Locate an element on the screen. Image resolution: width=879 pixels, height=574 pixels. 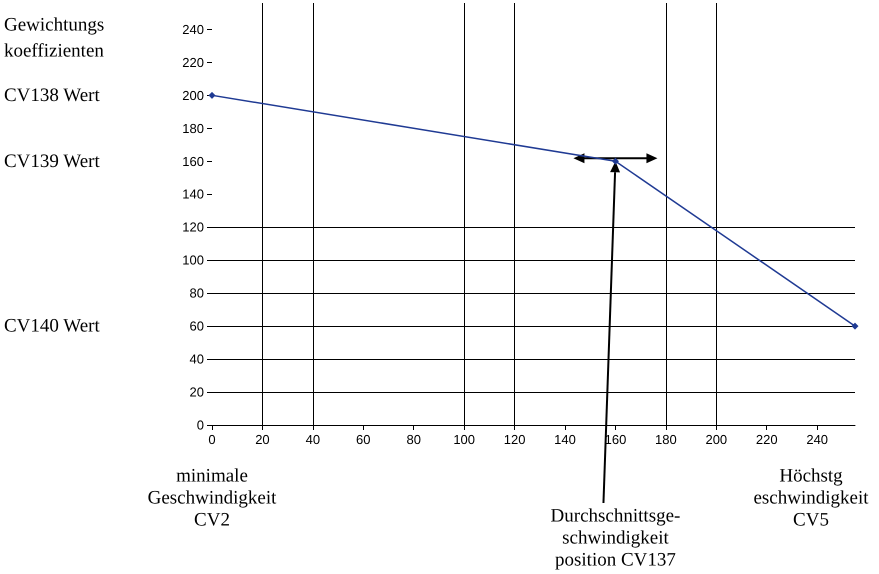
x-tick-label: 220 is located at coordinates (767, 439).